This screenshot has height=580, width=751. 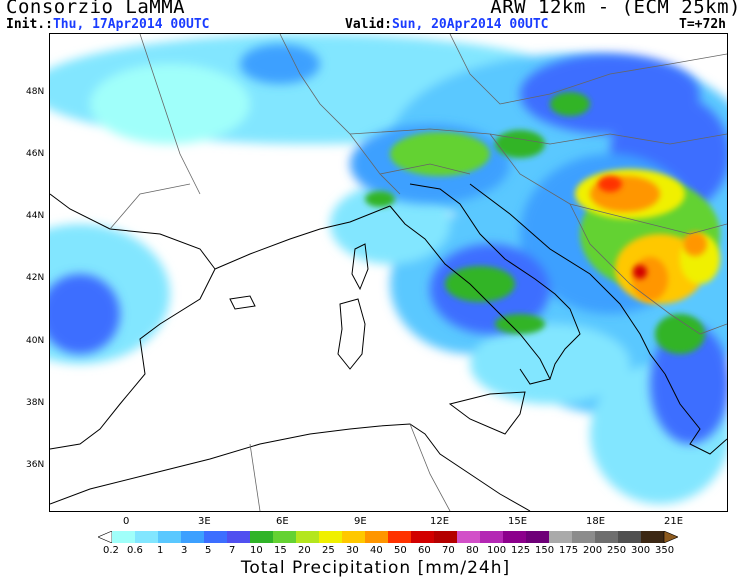 I want to click on lat-label-48n: 48N, so click(x=35, y=92).